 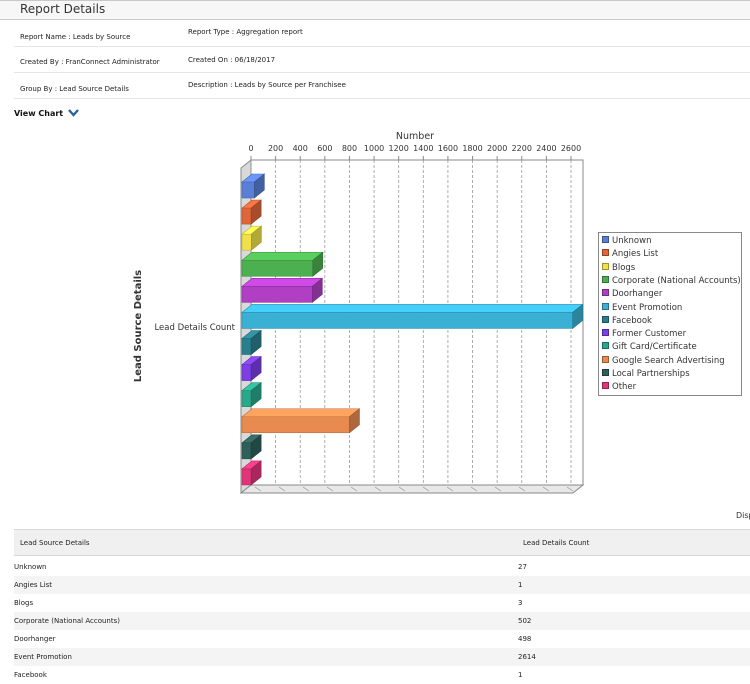 I want to click on group-by: Group By : Lead Source Details, so click(x=74, y=89).